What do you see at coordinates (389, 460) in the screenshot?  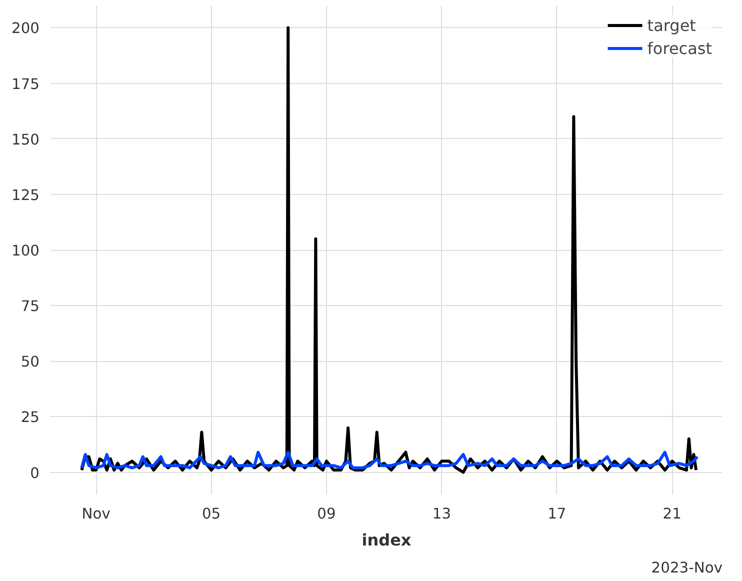 I see `line-series` at bounding box center [389, 460].